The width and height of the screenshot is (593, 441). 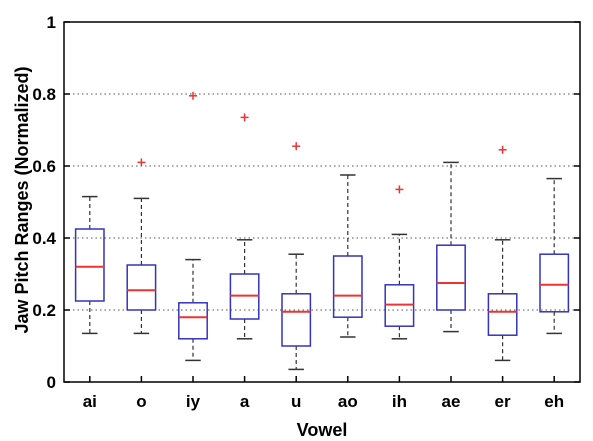 What do you see at coordinates (502, 253) in the screenshot?
I see `box-er` at bounding box center [502, 253].